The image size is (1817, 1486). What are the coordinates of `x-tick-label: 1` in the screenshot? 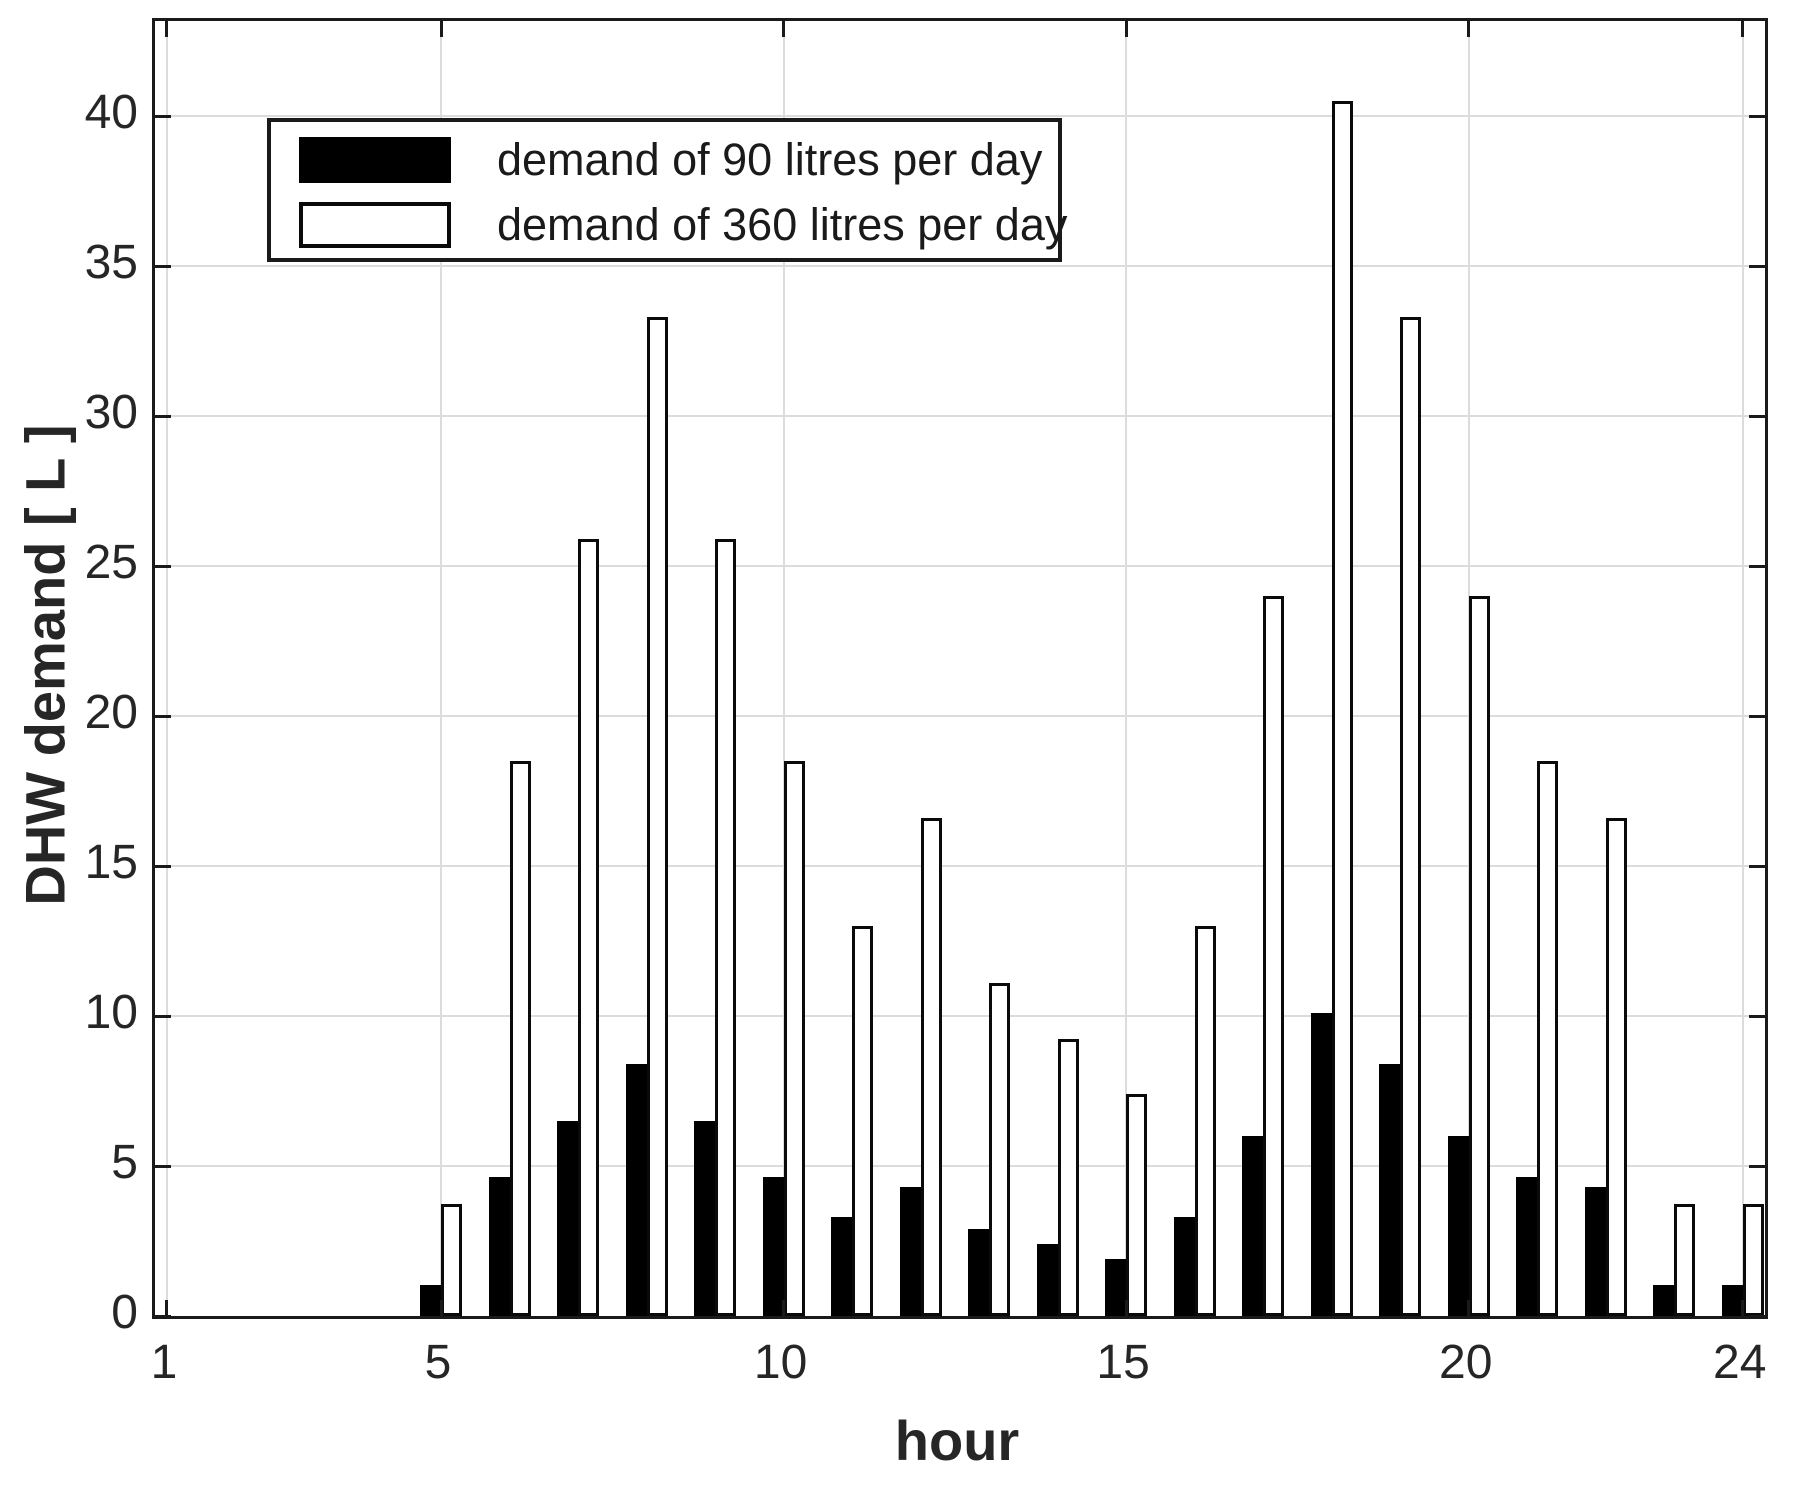 It's located at (164, 1362).